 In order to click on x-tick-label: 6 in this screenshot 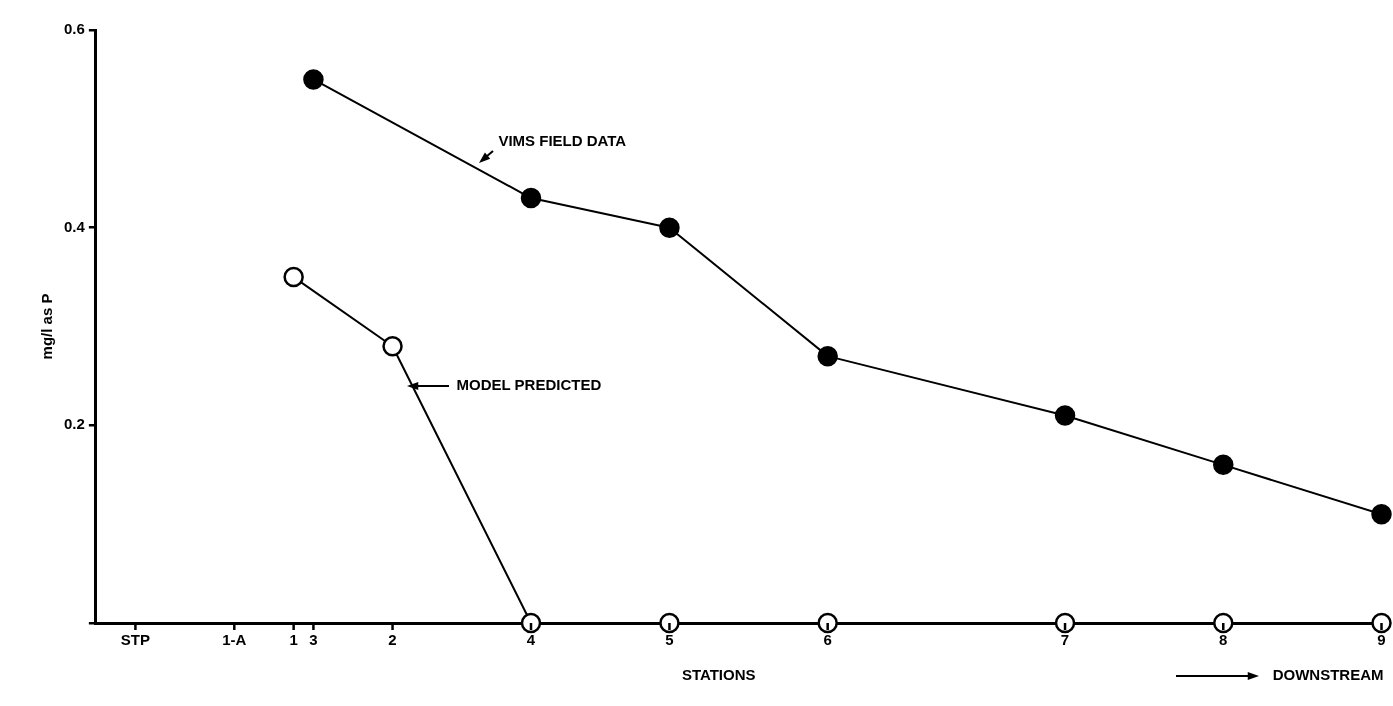, I will do `click(827, 639)`.